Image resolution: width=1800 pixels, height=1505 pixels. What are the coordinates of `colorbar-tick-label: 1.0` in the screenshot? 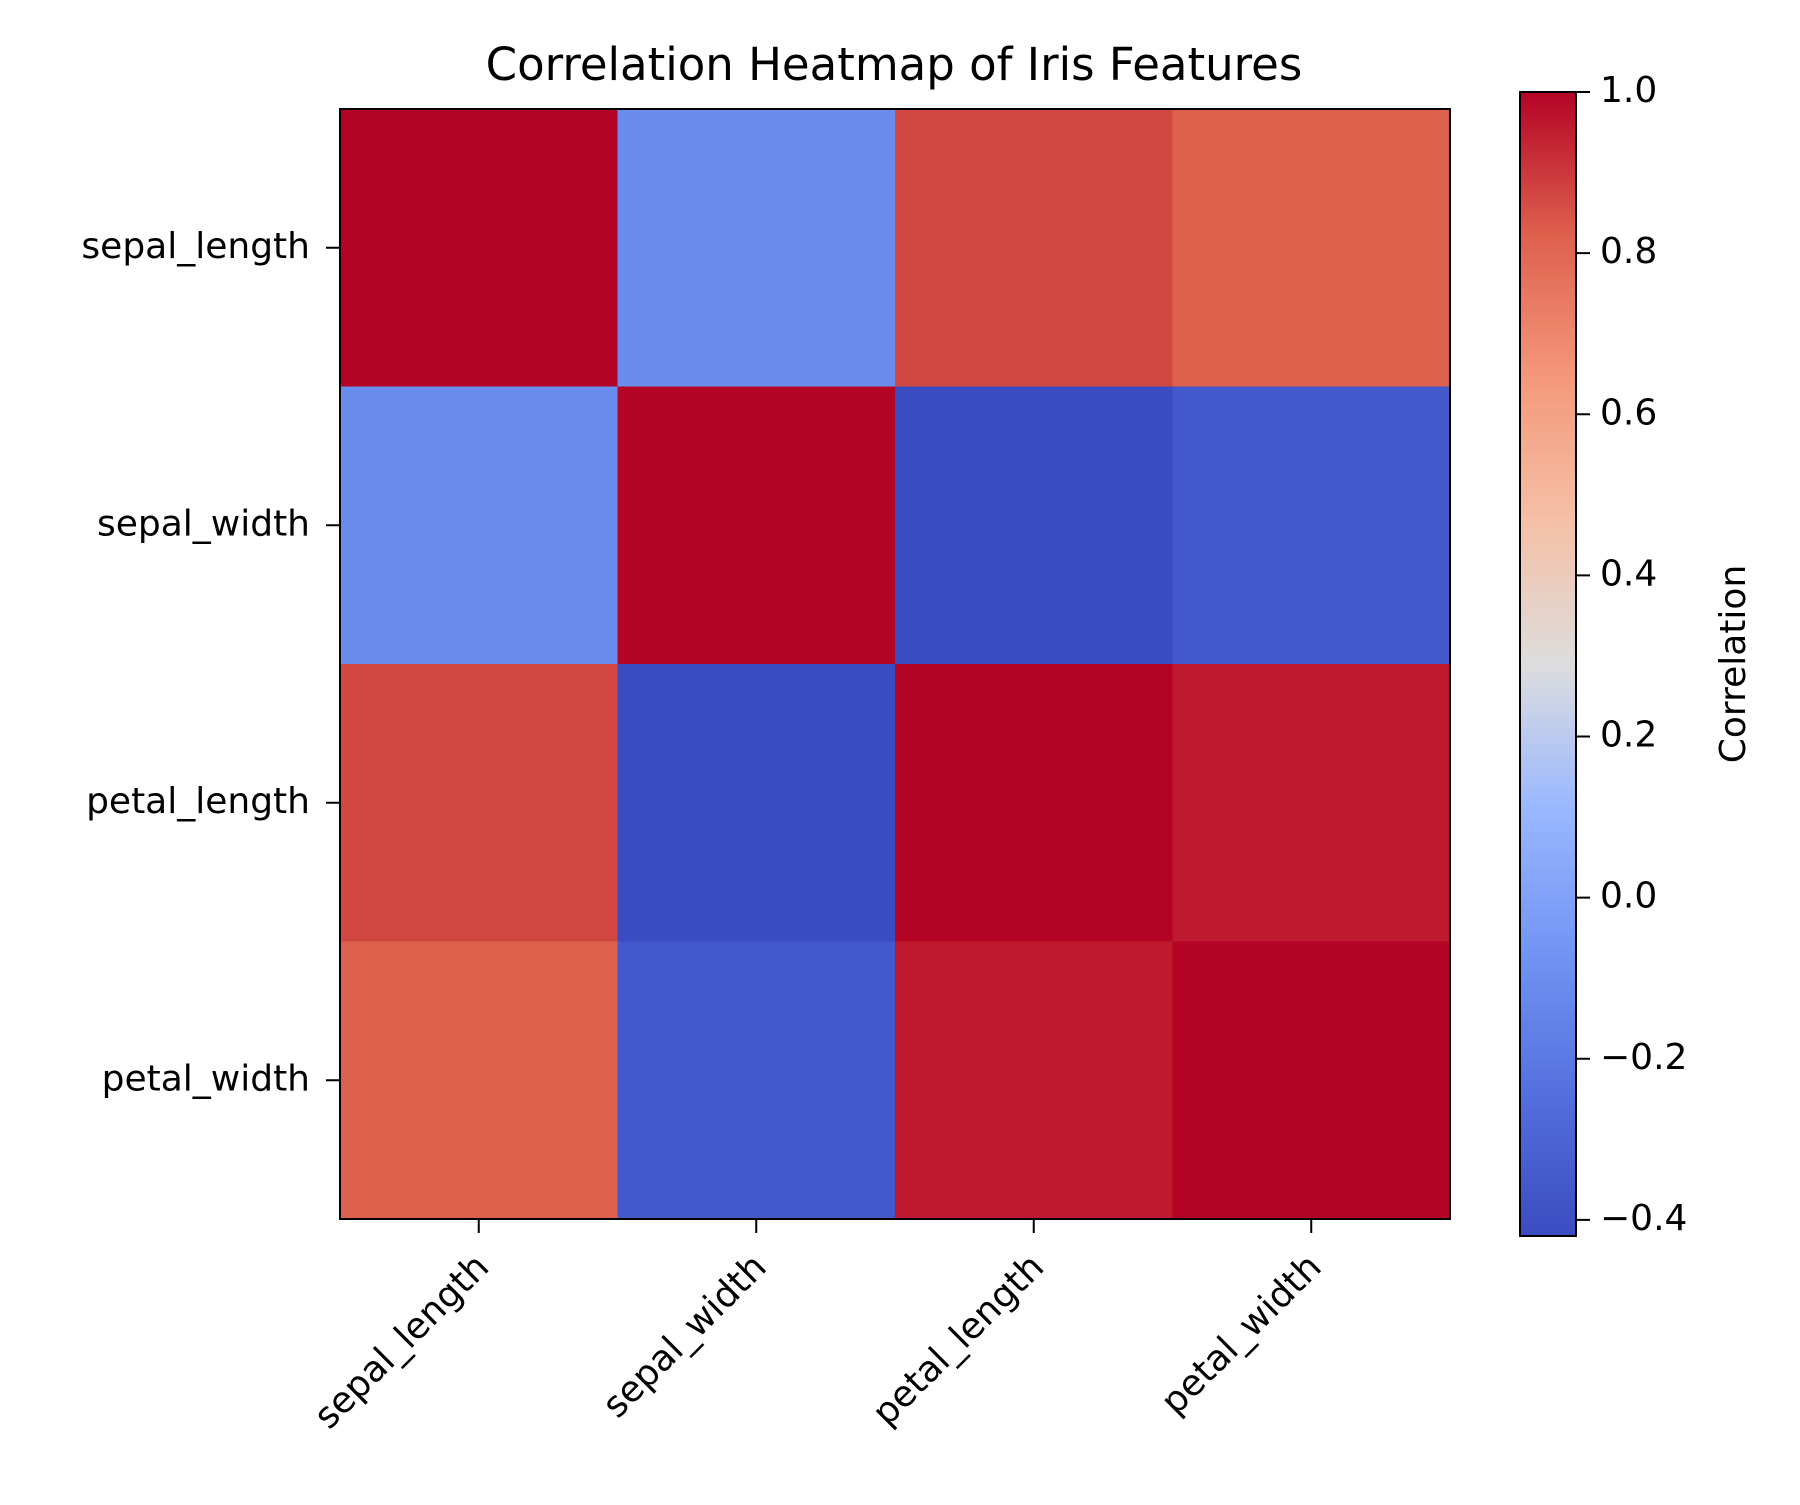 It's located at (1628, 90).